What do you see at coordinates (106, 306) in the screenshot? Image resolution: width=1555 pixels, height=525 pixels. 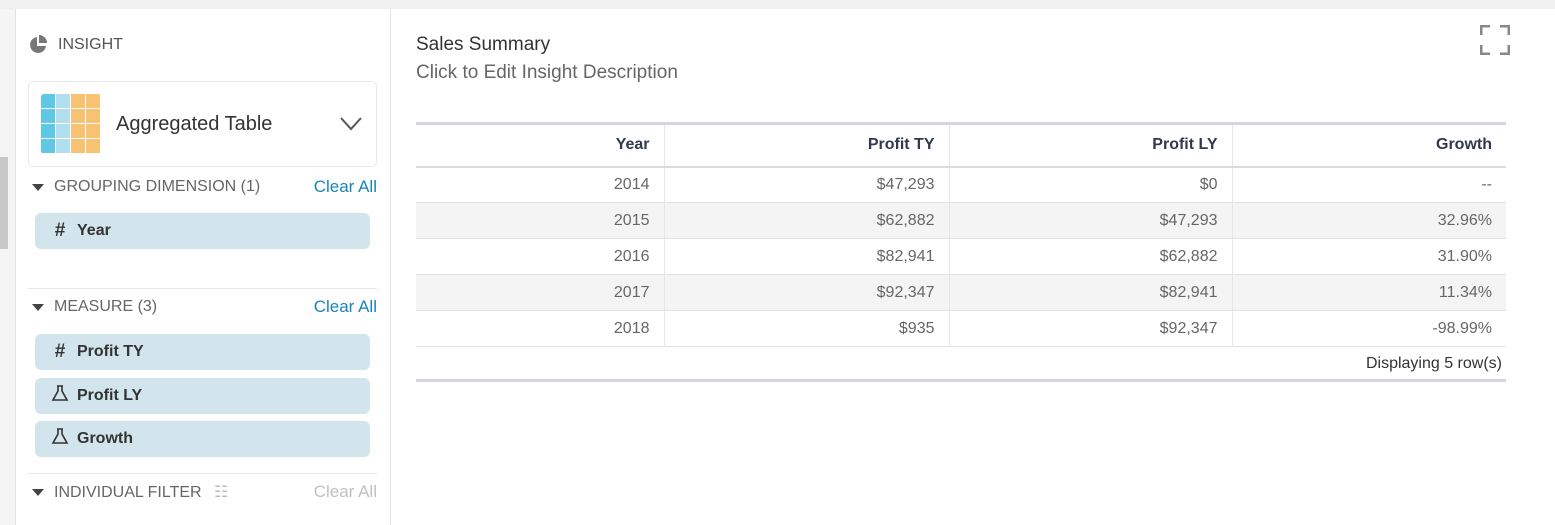 I see `measure-title: MEASURE (3)` at bounding box center [106, 306].